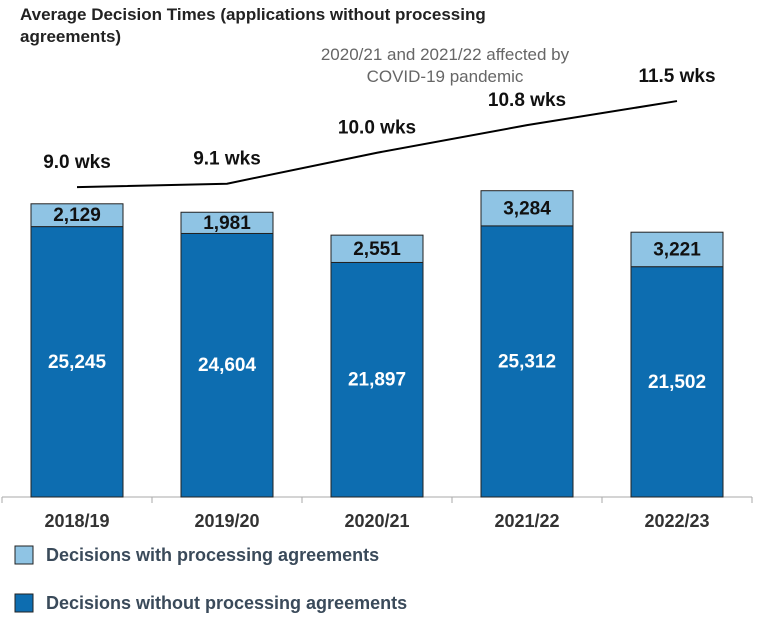 Image resolution: width=770 pixels, height=644 pixels. I want to click on data-label: 2,551, so click(377, 249).